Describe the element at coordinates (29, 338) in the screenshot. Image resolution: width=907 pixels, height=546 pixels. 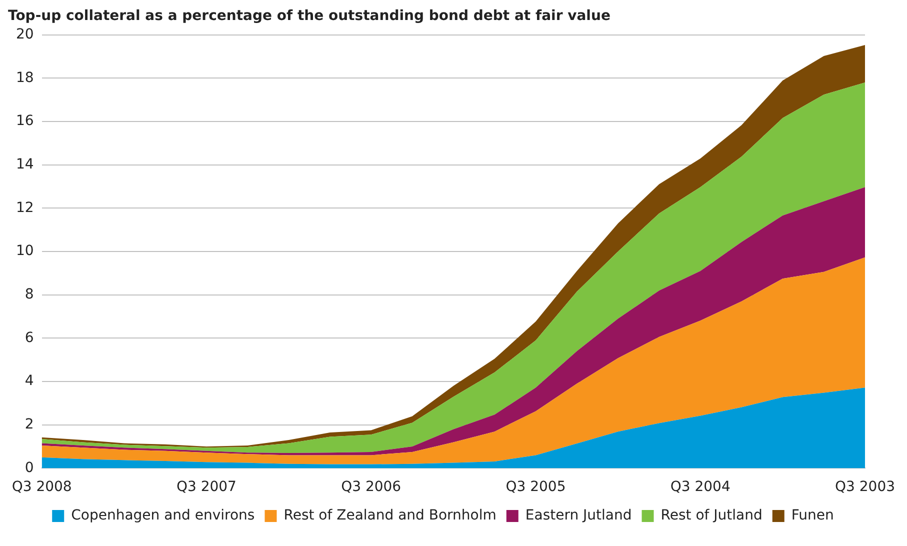
I see `y-tick-label: 6` at that location.